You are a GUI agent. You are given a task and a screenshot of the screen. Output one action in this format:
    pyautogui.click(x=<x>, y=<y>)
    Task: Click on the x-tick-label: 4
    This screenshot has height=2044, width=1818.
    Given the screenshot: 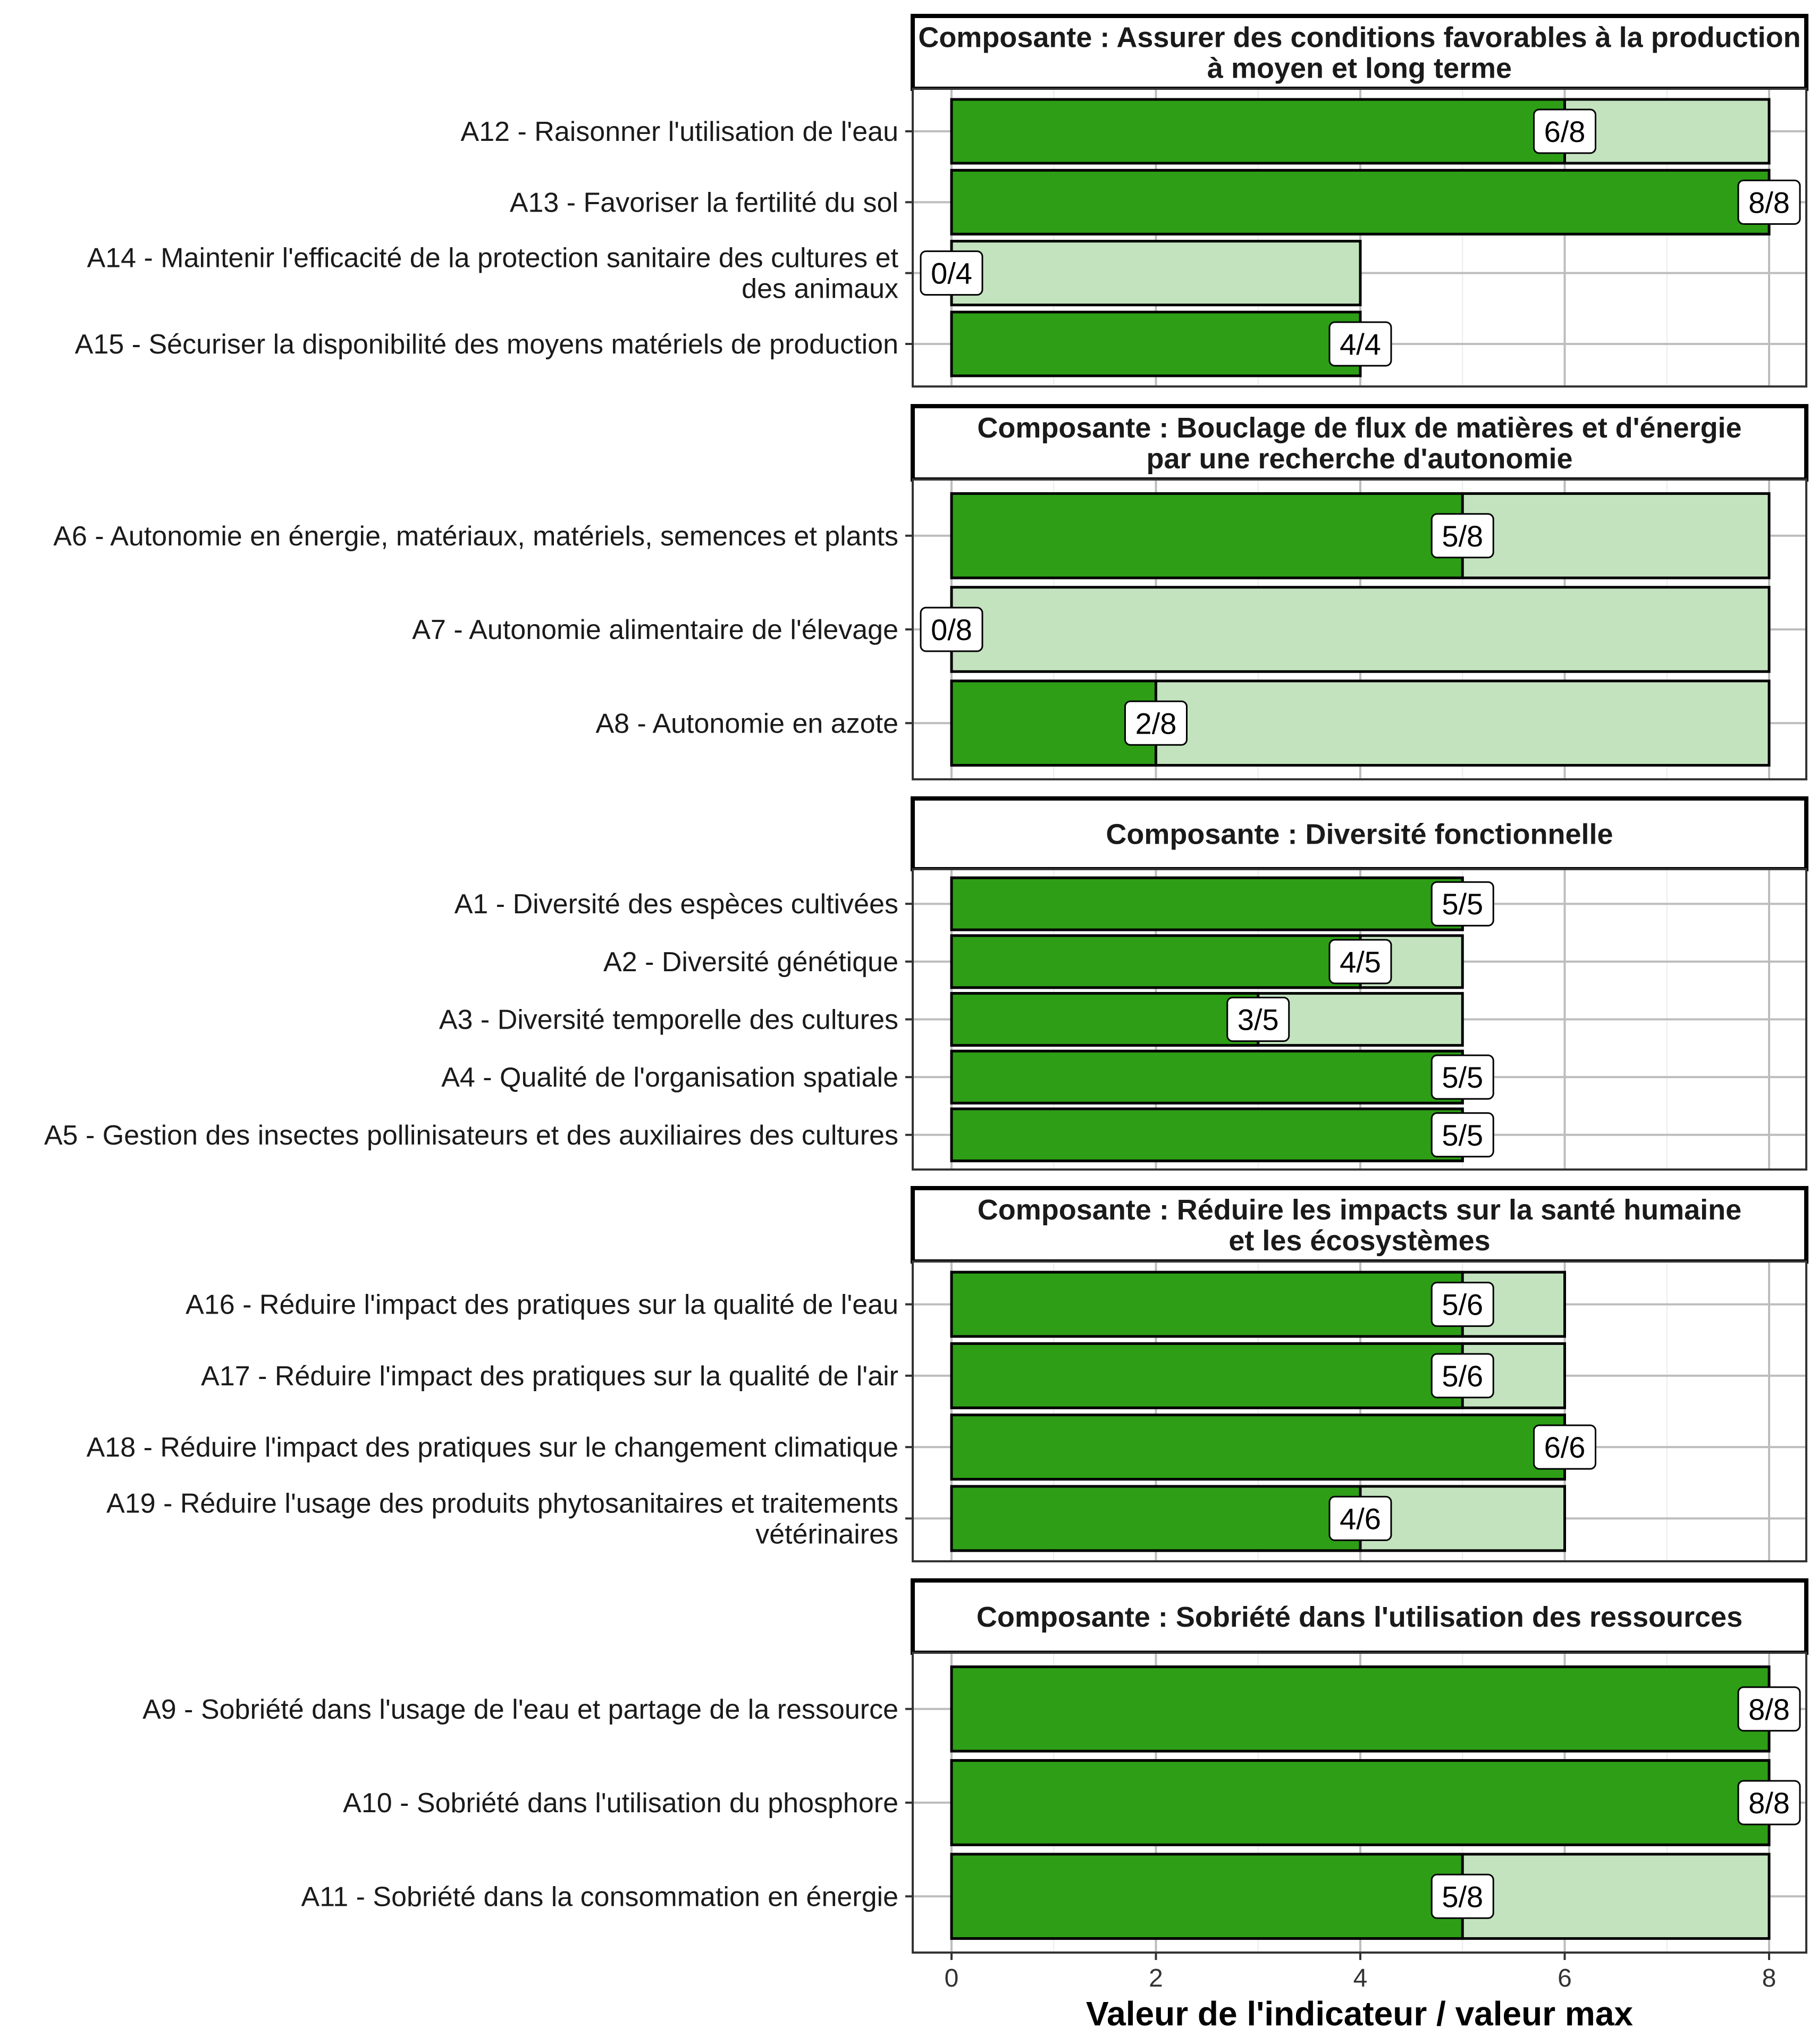 What is the action you would take?
    pyautogui.click(x=1360, y=1978)
    